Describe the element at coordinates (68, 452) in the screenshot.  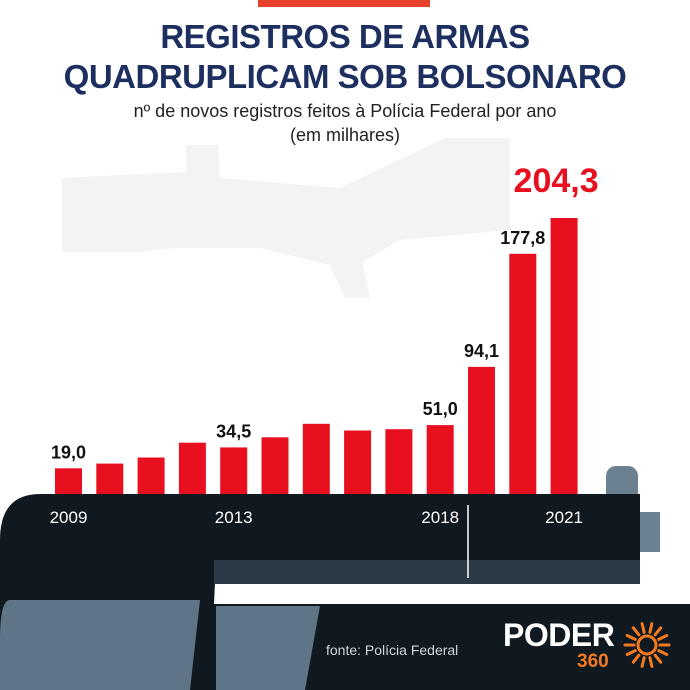
I see `data-label-2009: 19,0` at that location.